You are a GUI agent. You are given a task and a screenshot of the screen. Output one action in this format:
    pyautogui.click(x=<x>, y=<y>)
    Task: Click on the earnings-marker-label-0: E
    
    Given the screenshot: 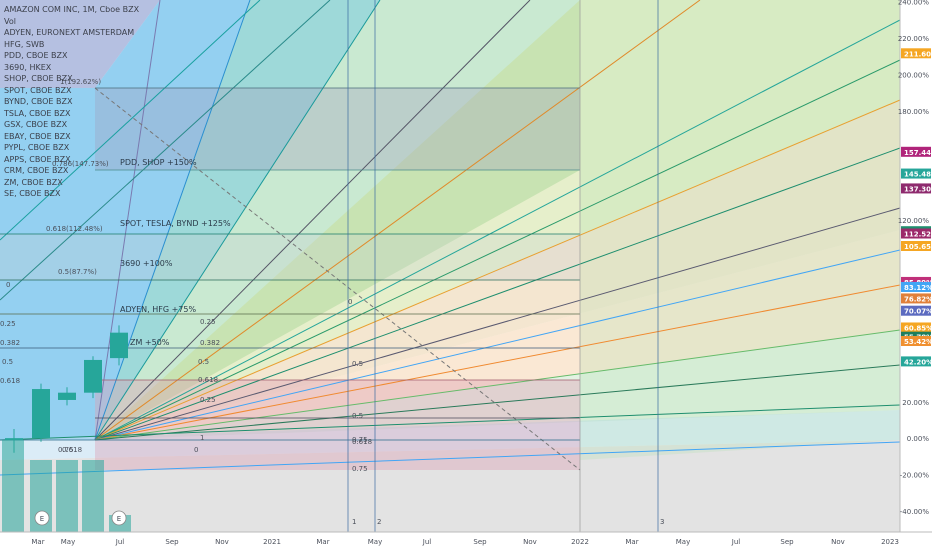 What is the action you would take?
    pyautogui.click(x=42, y=519)
    